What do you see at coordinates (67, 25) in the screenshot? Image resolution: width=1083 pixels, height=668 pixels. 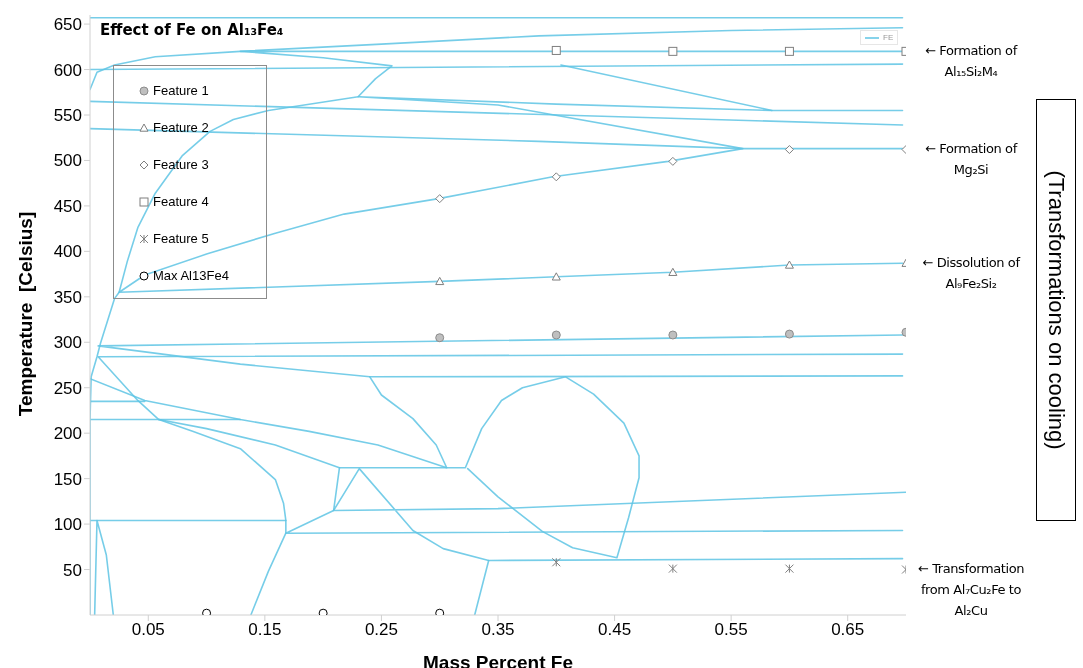 I see `y-tick-label: 650` at bounding box center [67, 25].